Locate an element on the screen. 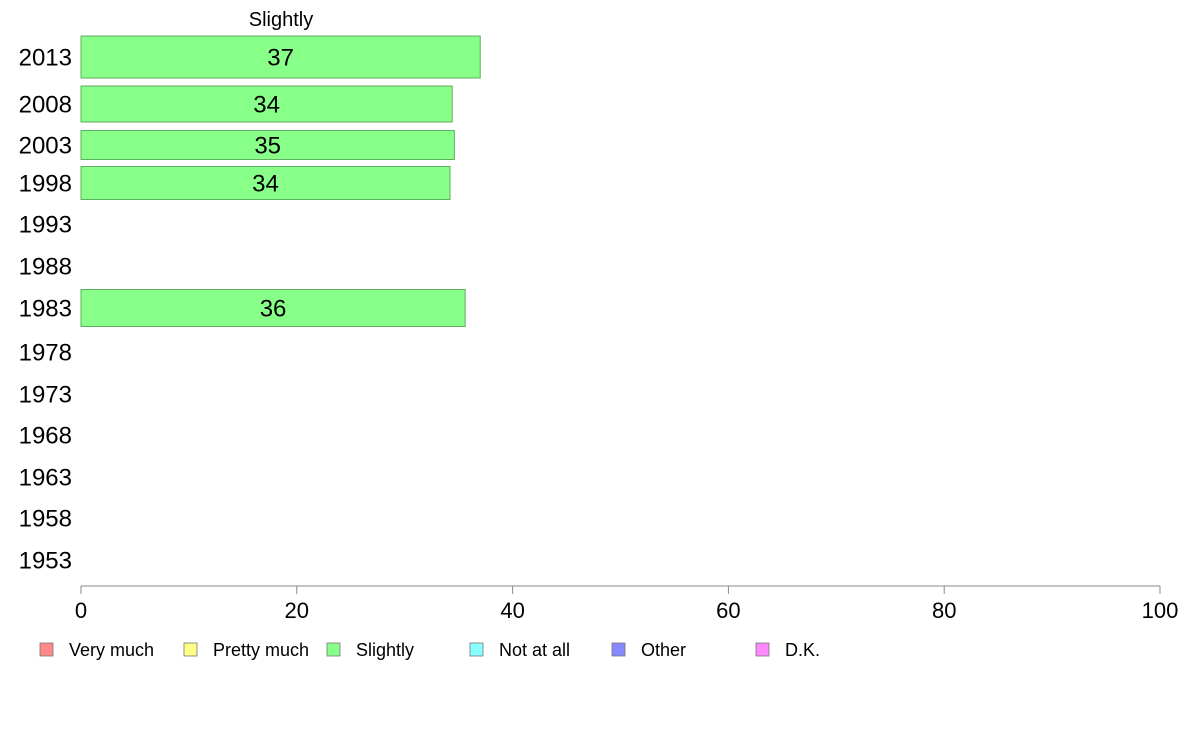 The height and width of the screenshot is (736, 1188). x-tick-label-80: 80 is located at coordinates (944, 610).